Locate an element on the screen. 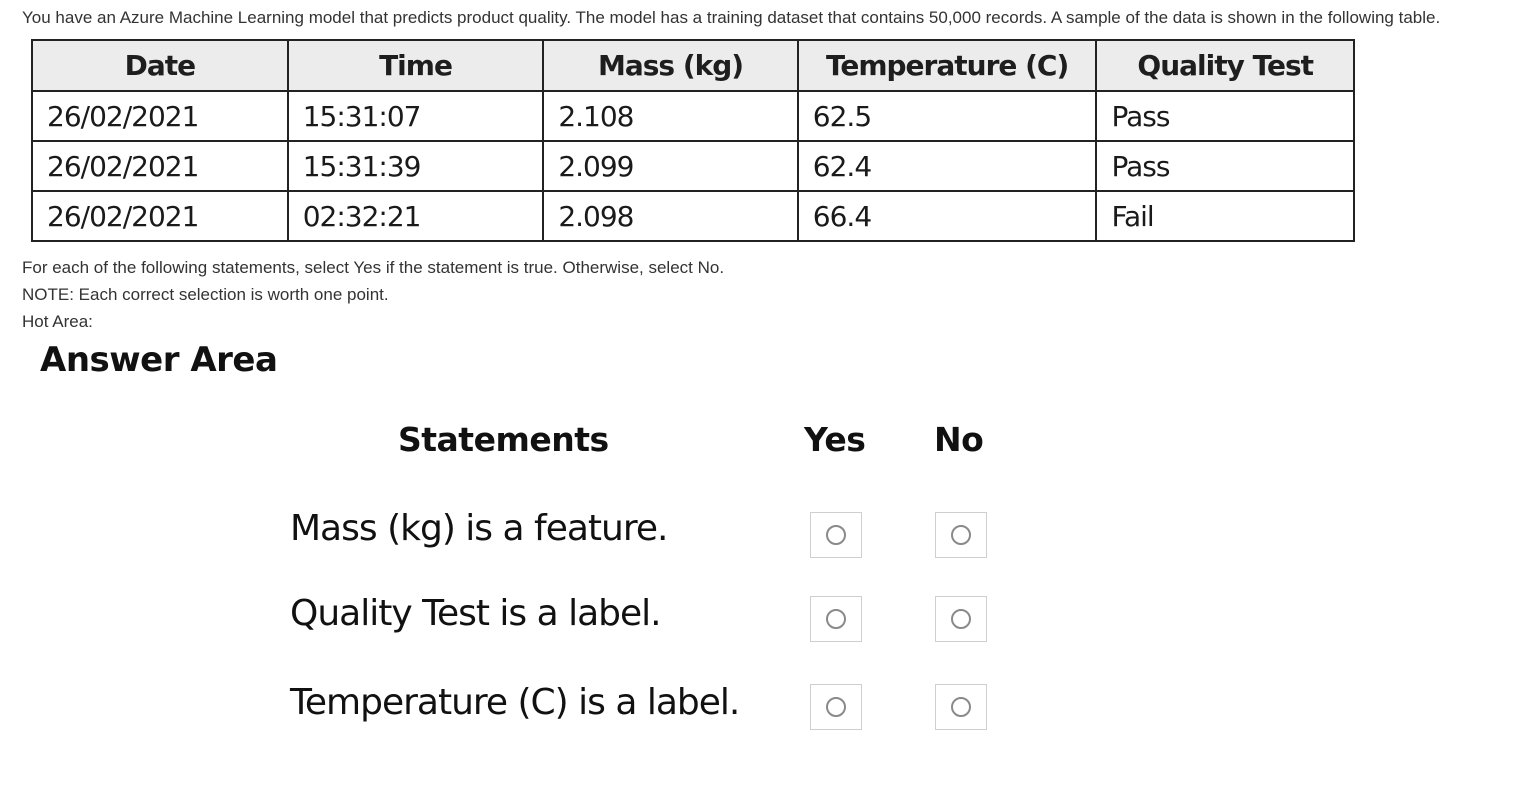 Image resolution: width=1538 pixels, height=787 pixels. column-header-time: Time is located at coordinates (415, 65).